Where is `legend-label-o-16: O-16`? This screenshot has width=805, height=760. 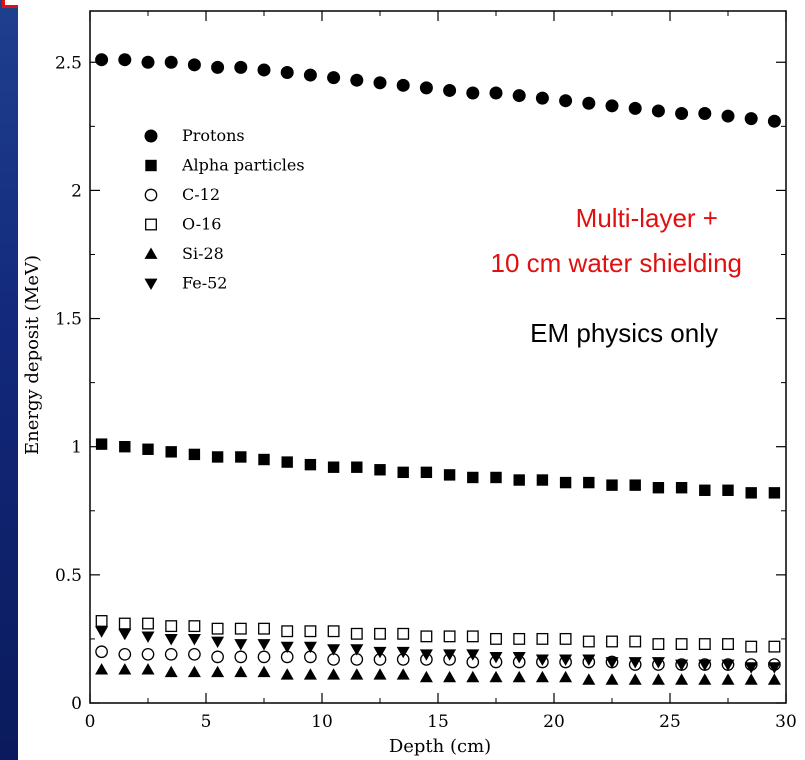
legend-label-o-16: O-16 is located at coordinates (201, 224).